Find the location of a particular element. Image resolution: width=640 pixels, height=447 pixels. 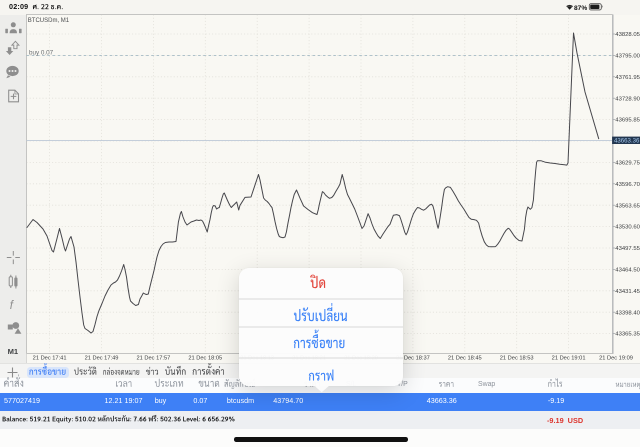

svg-text: 43398.40 is located at coordinates (627, 313).